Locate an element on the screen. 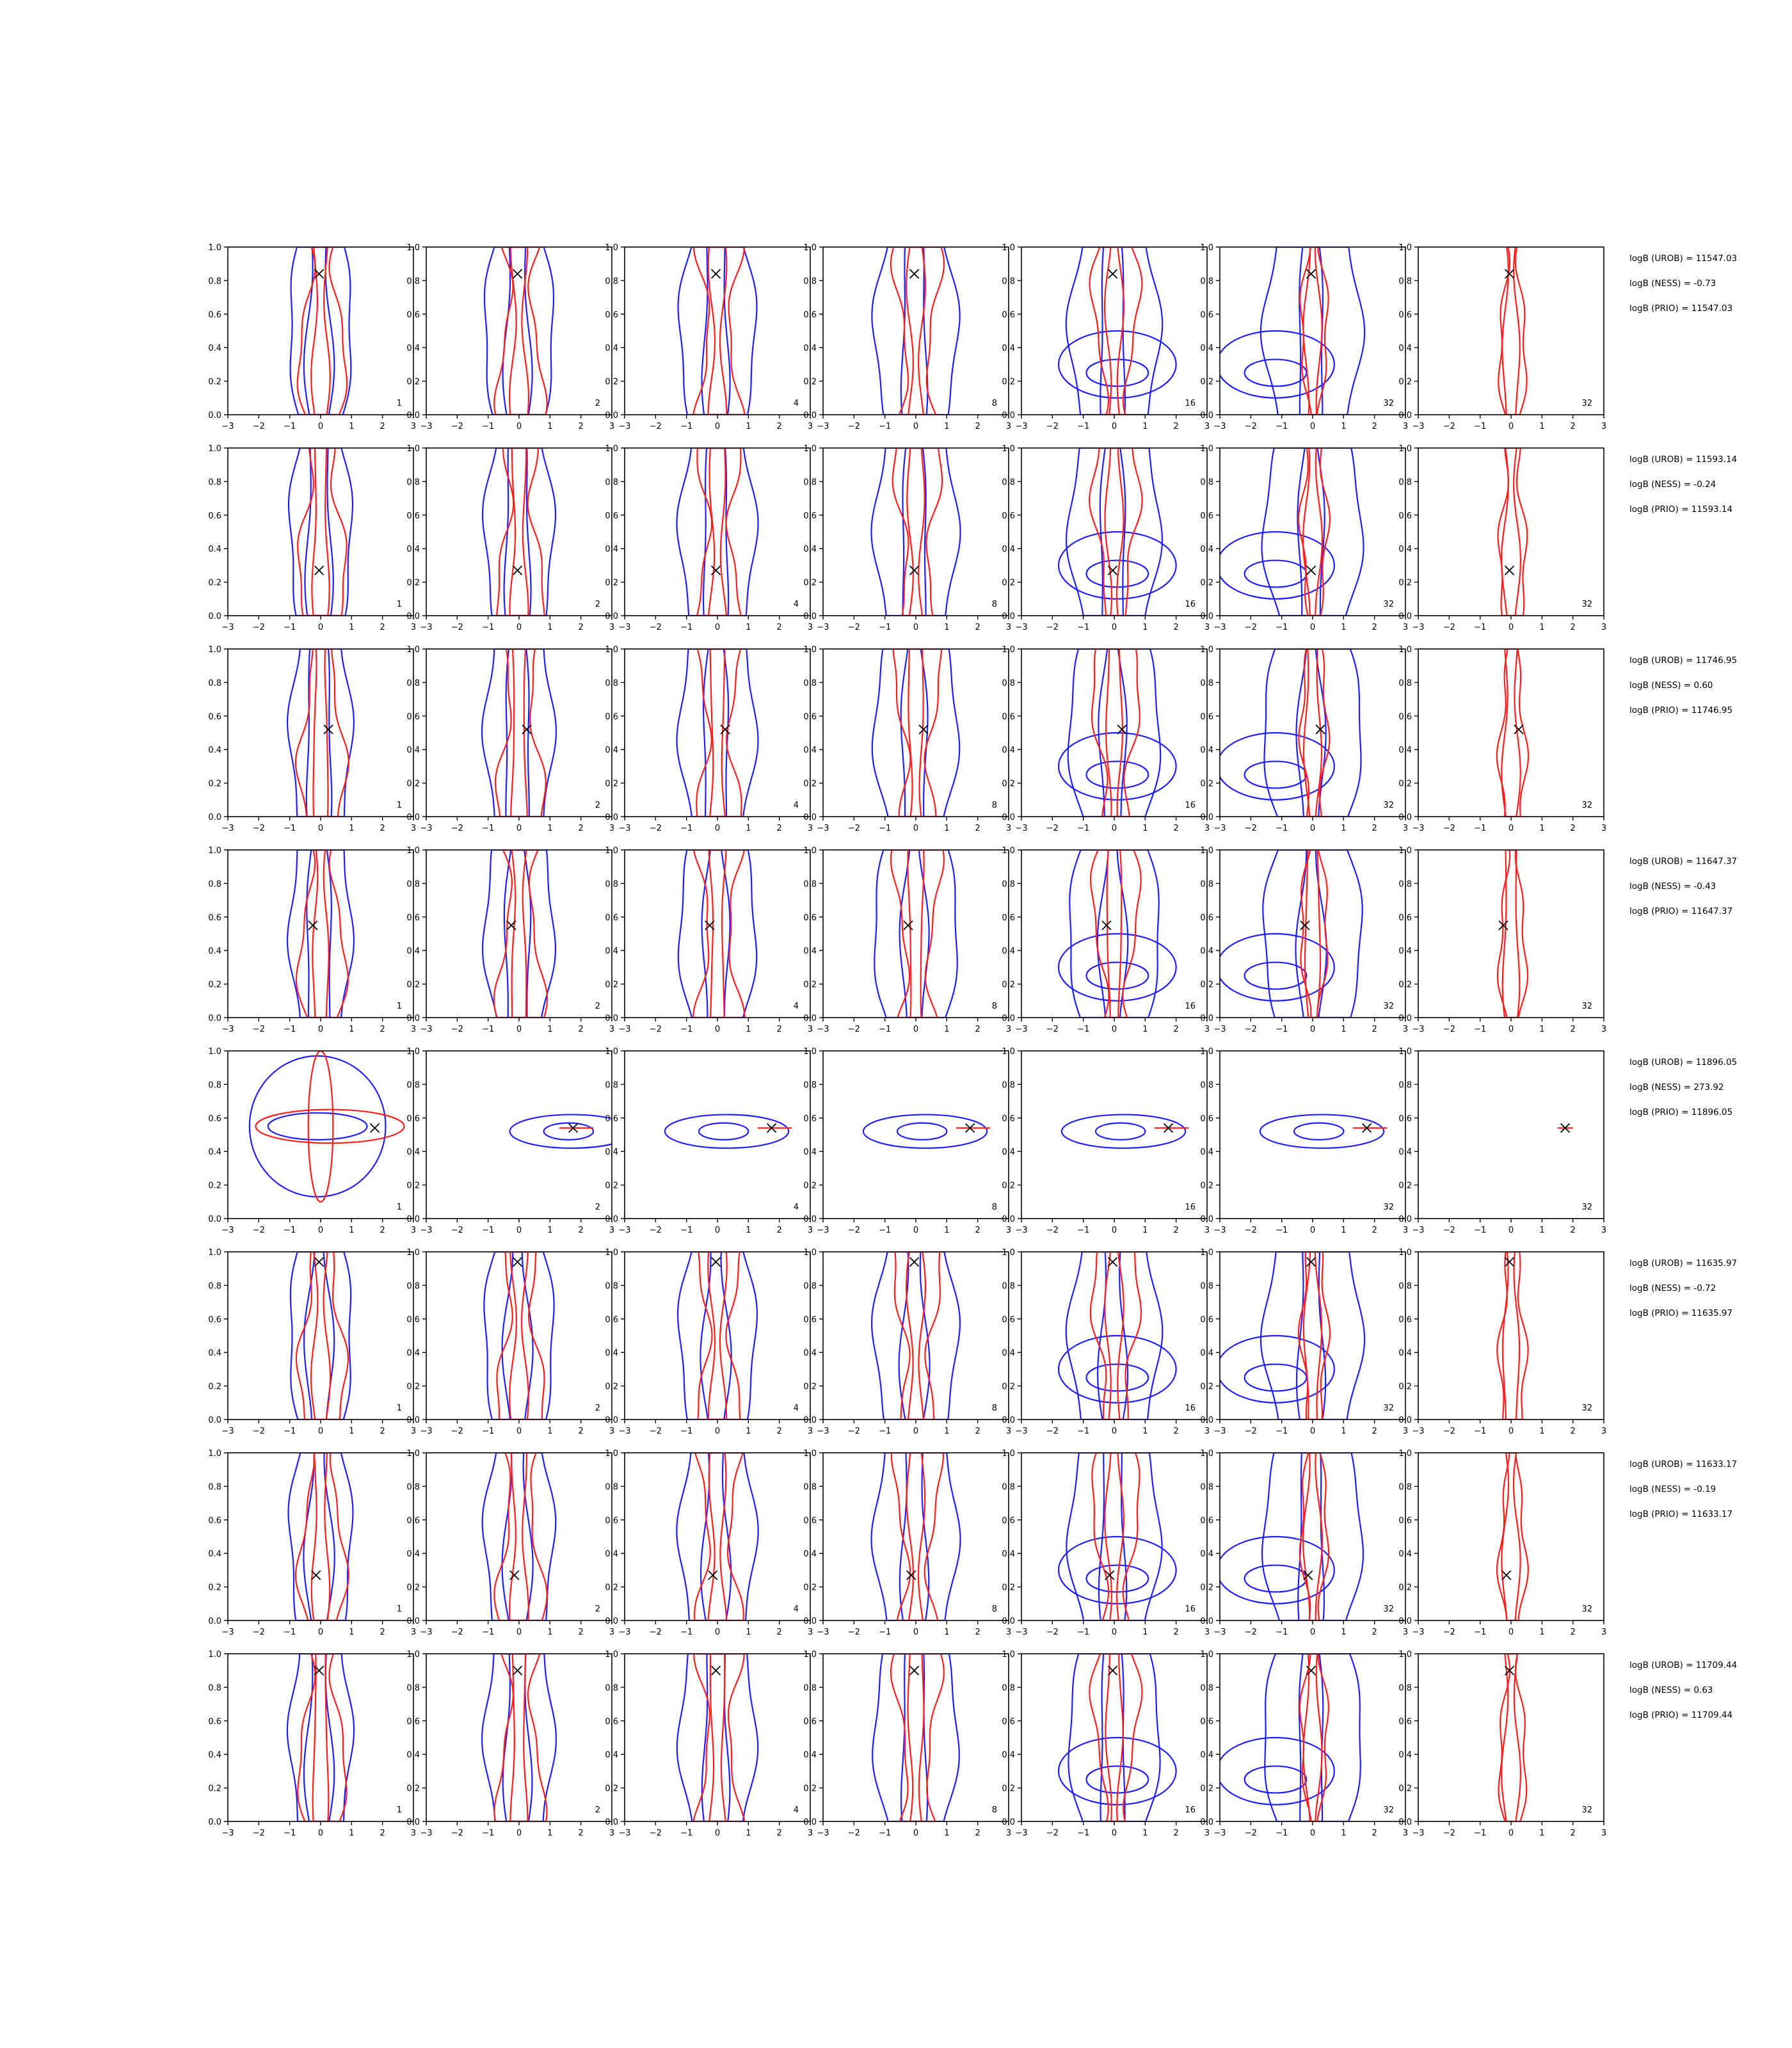 This screenshot has width=1792, height=2048. panel-r7-c1: −3 −2 −1 0 1 2 3 0.0 0.2 0.4 0.6 0.8 1.0 1 is located at coordinates (312, 1543).